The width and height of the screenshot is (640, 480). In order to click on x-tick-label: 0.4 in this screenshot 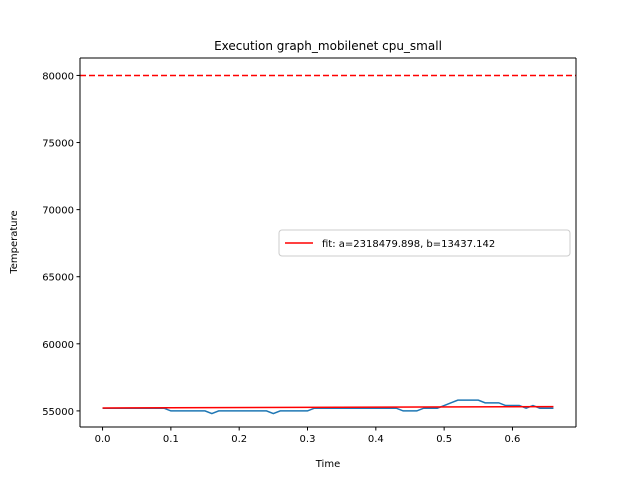, I will do `click(376, 439)`.